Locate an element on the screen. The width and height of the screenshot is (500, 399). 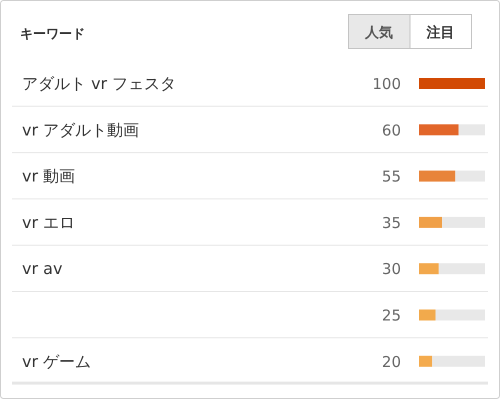
y-tick-label: vr 動画 is located at coordinates (49, 176).